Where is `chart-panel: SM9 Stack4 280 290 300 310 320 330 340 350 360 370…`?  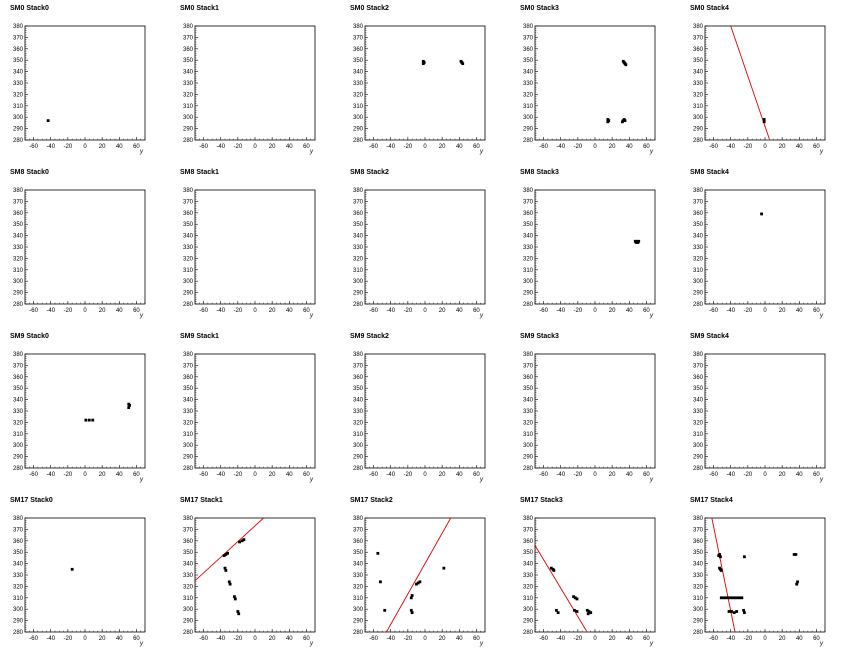
chart-panel: SM9 Stack4 280 290 300 310 320 330 340 350 360 370… is located at coordinates (765, 410).